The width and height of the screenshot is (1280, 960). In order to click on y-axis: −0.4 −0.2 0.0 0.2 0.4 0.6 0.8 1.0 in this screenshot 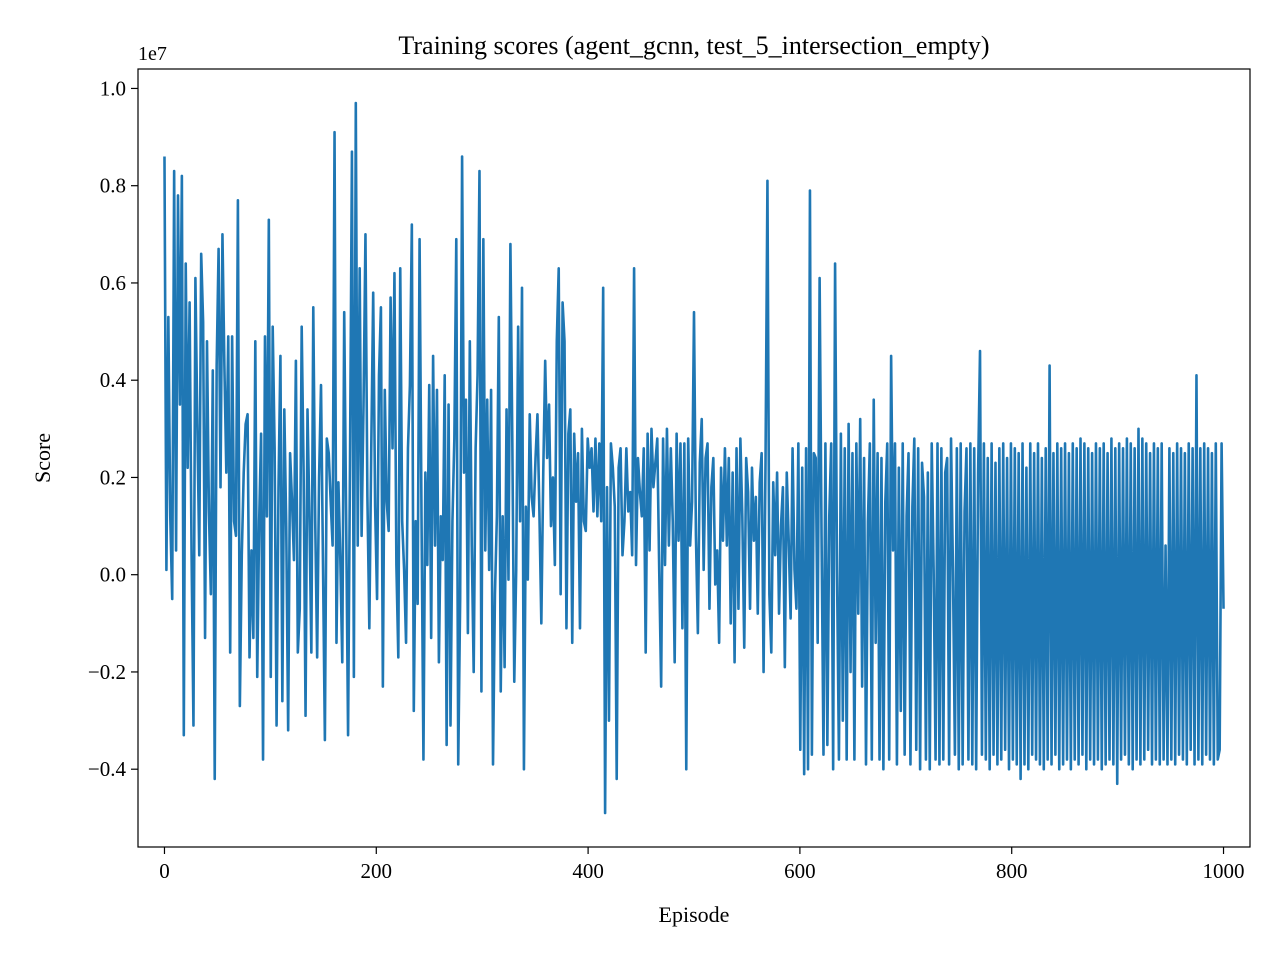, I will do `click(113, 428)`.